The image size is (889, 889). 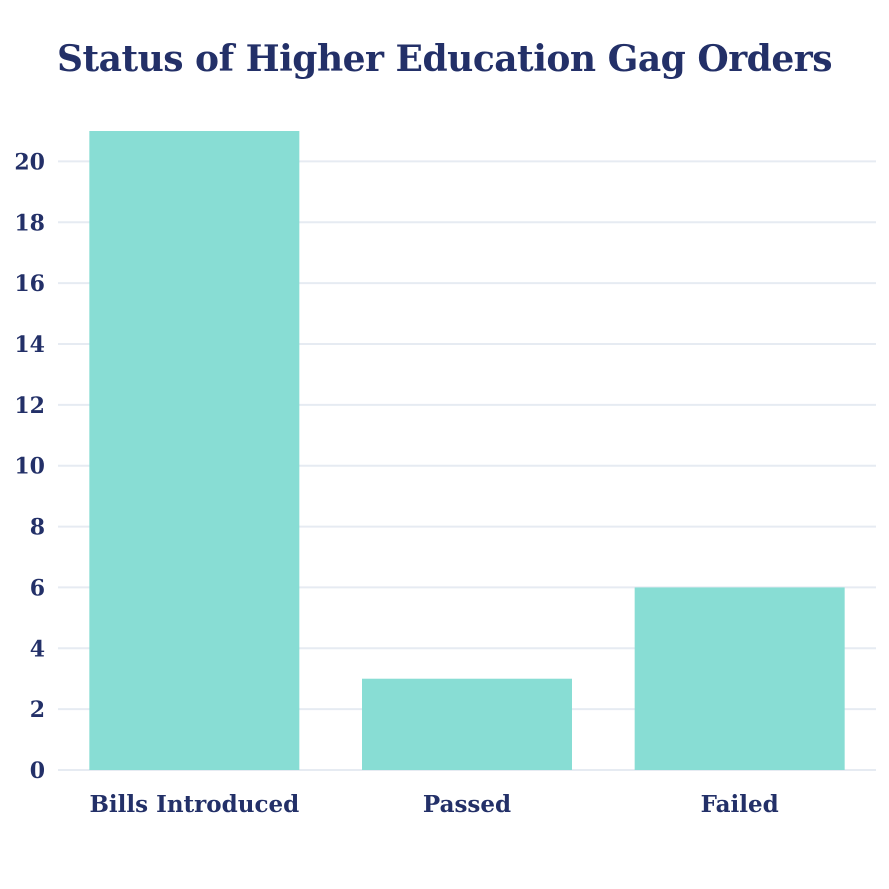 What do you see at coordinates (29, 406) in the screenshot?
I see `y-tick-label: 12` at bounding box center [29, 406].